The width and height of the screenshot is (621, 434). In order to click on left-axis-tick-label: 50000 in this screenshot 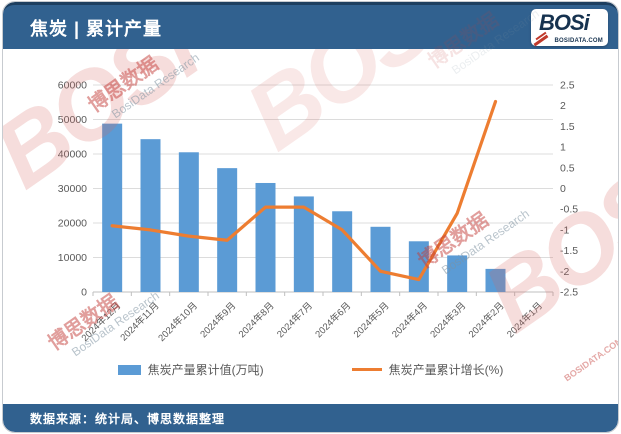, I will do `click(72, 120)`.